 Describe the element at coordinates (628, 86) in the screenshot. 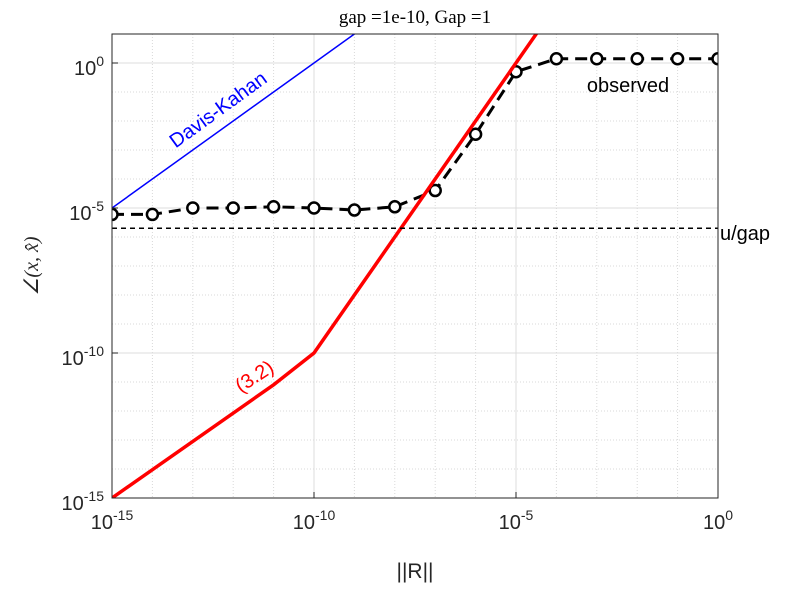

I see `series-label: observed` at that location.